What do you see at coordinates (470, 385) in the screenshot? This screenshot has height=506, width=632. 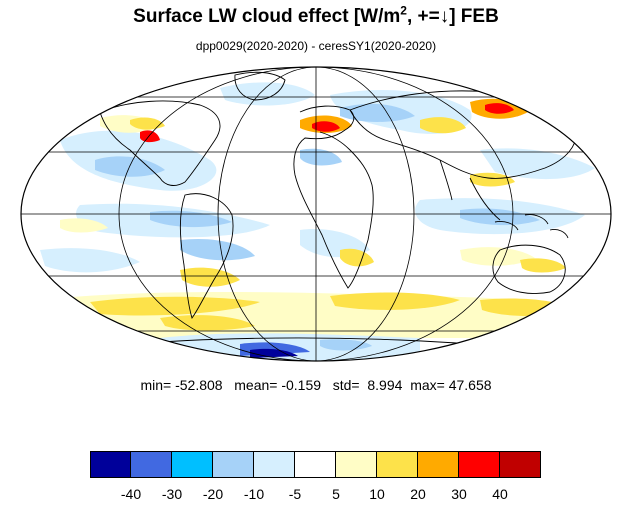 I see `stat-max-value: 47.658` at bounding box center [470, 385].